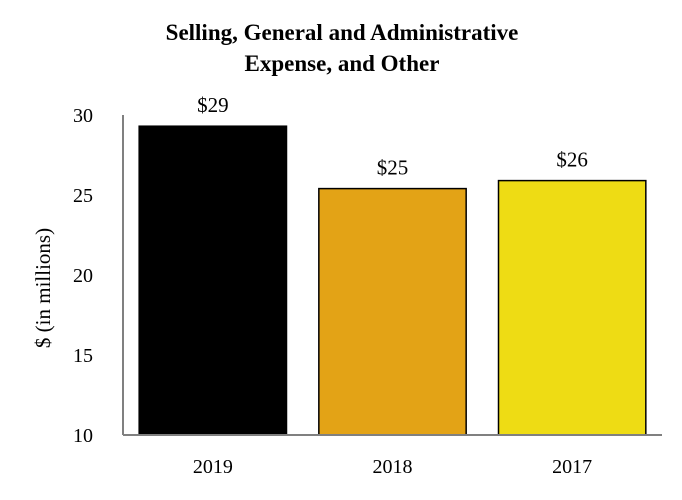 The width and height of the screenshot is (682, 500). What do you see at coordinates (83, 196) in the screenshot?
I see `y-tick-label: 25` at bounding box center [83, 196].